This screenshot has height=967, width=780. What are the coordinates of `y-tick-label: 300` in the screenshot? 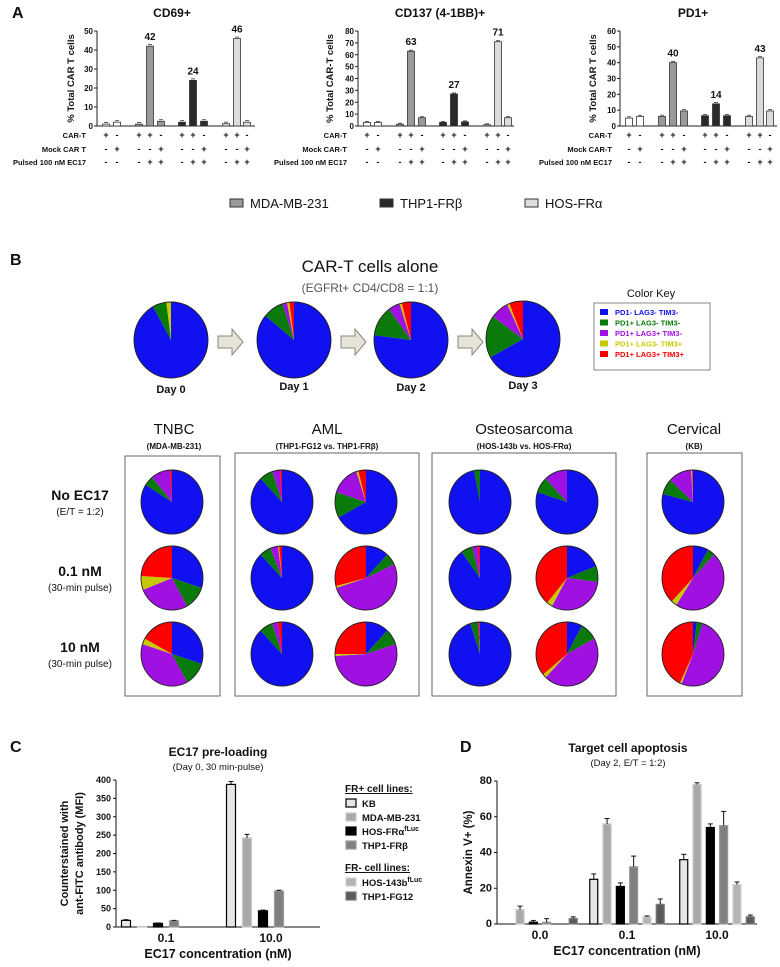 It's located at (103, 817).